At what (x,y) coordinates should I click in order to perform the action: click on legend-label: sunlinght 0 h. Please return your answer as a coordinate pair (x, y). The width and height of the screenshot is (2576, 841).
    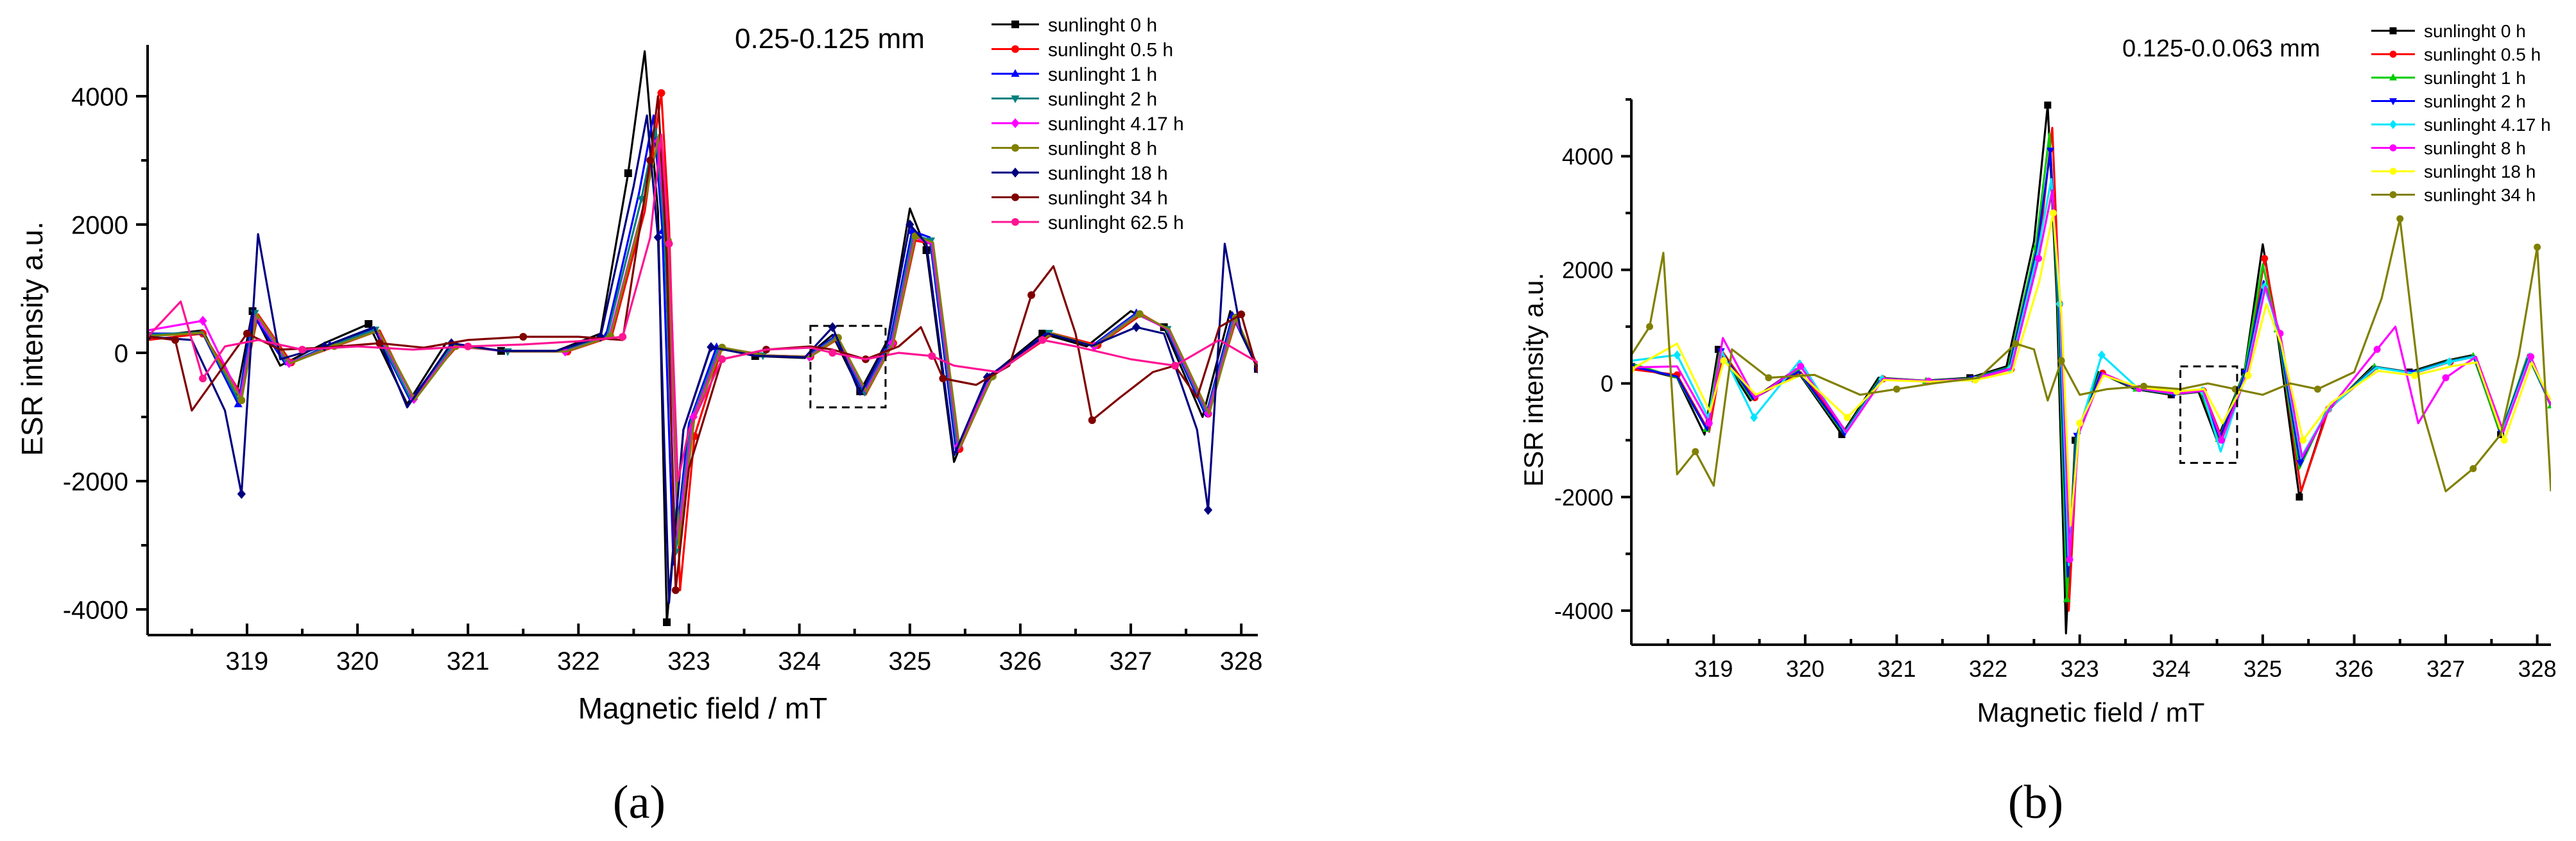
    Looking at the image, I should click on (2475, 31).